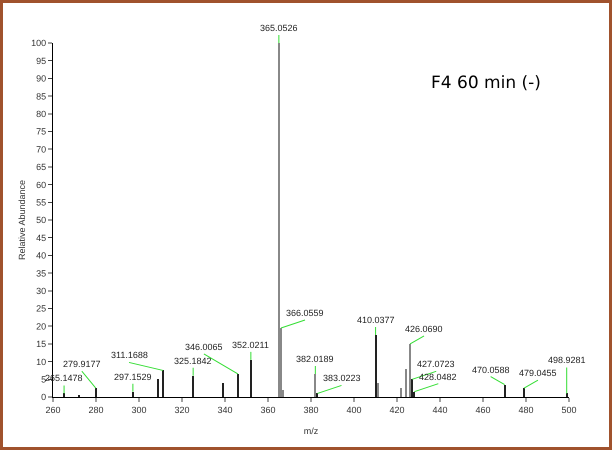 This screenshot has height=450, width=612. I want to click on y-tick-label: 10, so click(41, 361).